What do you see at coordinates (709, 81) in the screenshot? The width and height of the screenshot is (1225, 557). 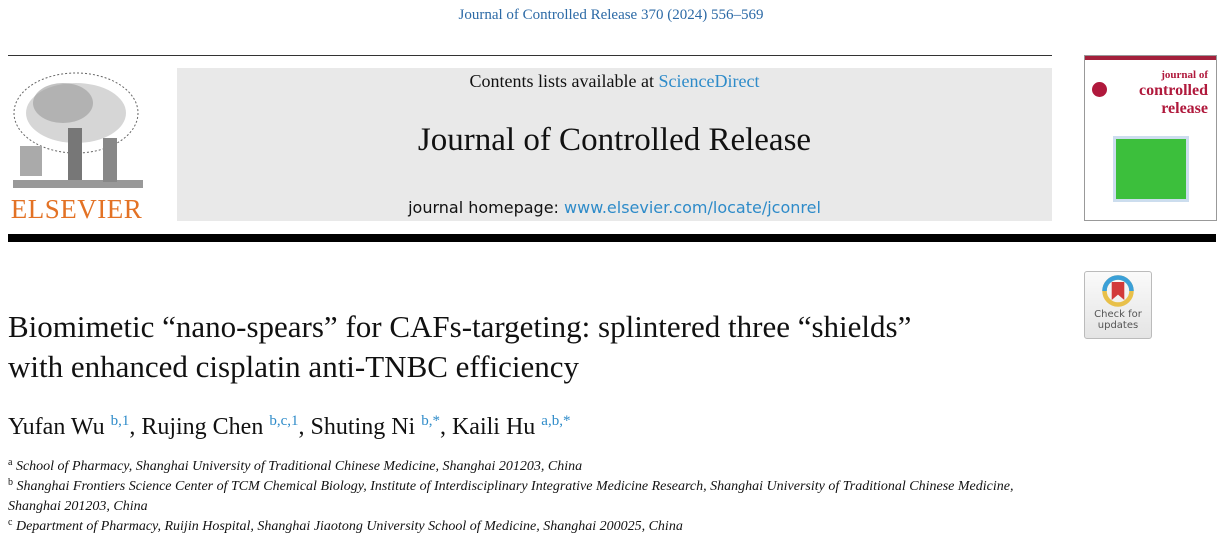 I see `sciencedirect-link: ScienceDirect` at bounding box center [709, 81].